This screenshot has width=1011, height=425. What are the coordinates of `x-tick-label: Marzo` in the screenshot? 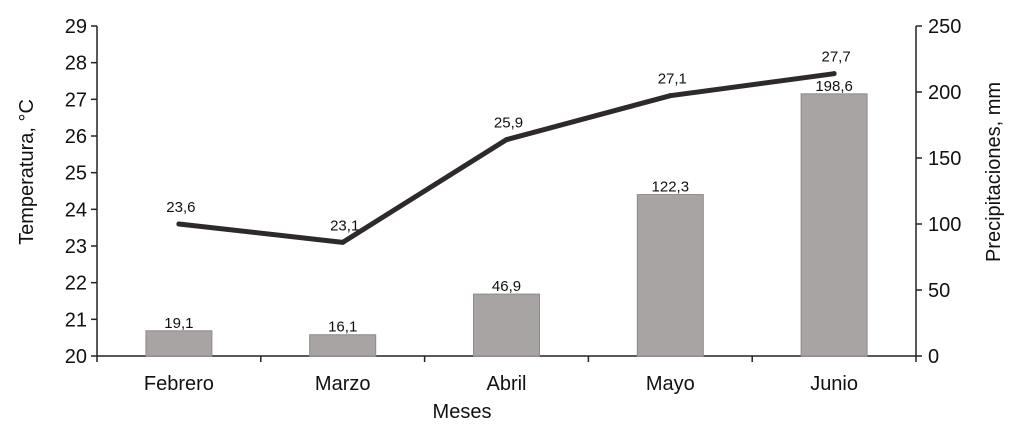 It's located at (343, 384).